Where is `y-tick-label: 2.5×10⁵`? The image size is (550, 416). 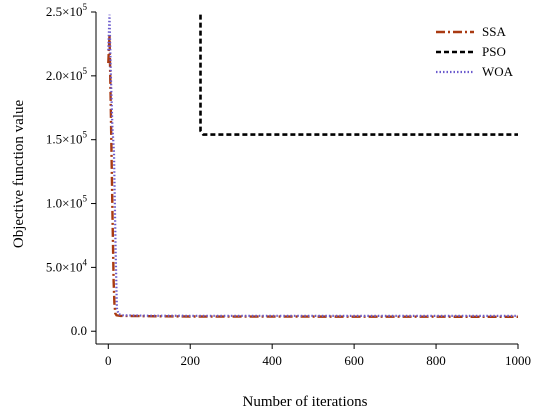 y-tick-label: 2.5×10⁵ is located at coordinates (67, 10).